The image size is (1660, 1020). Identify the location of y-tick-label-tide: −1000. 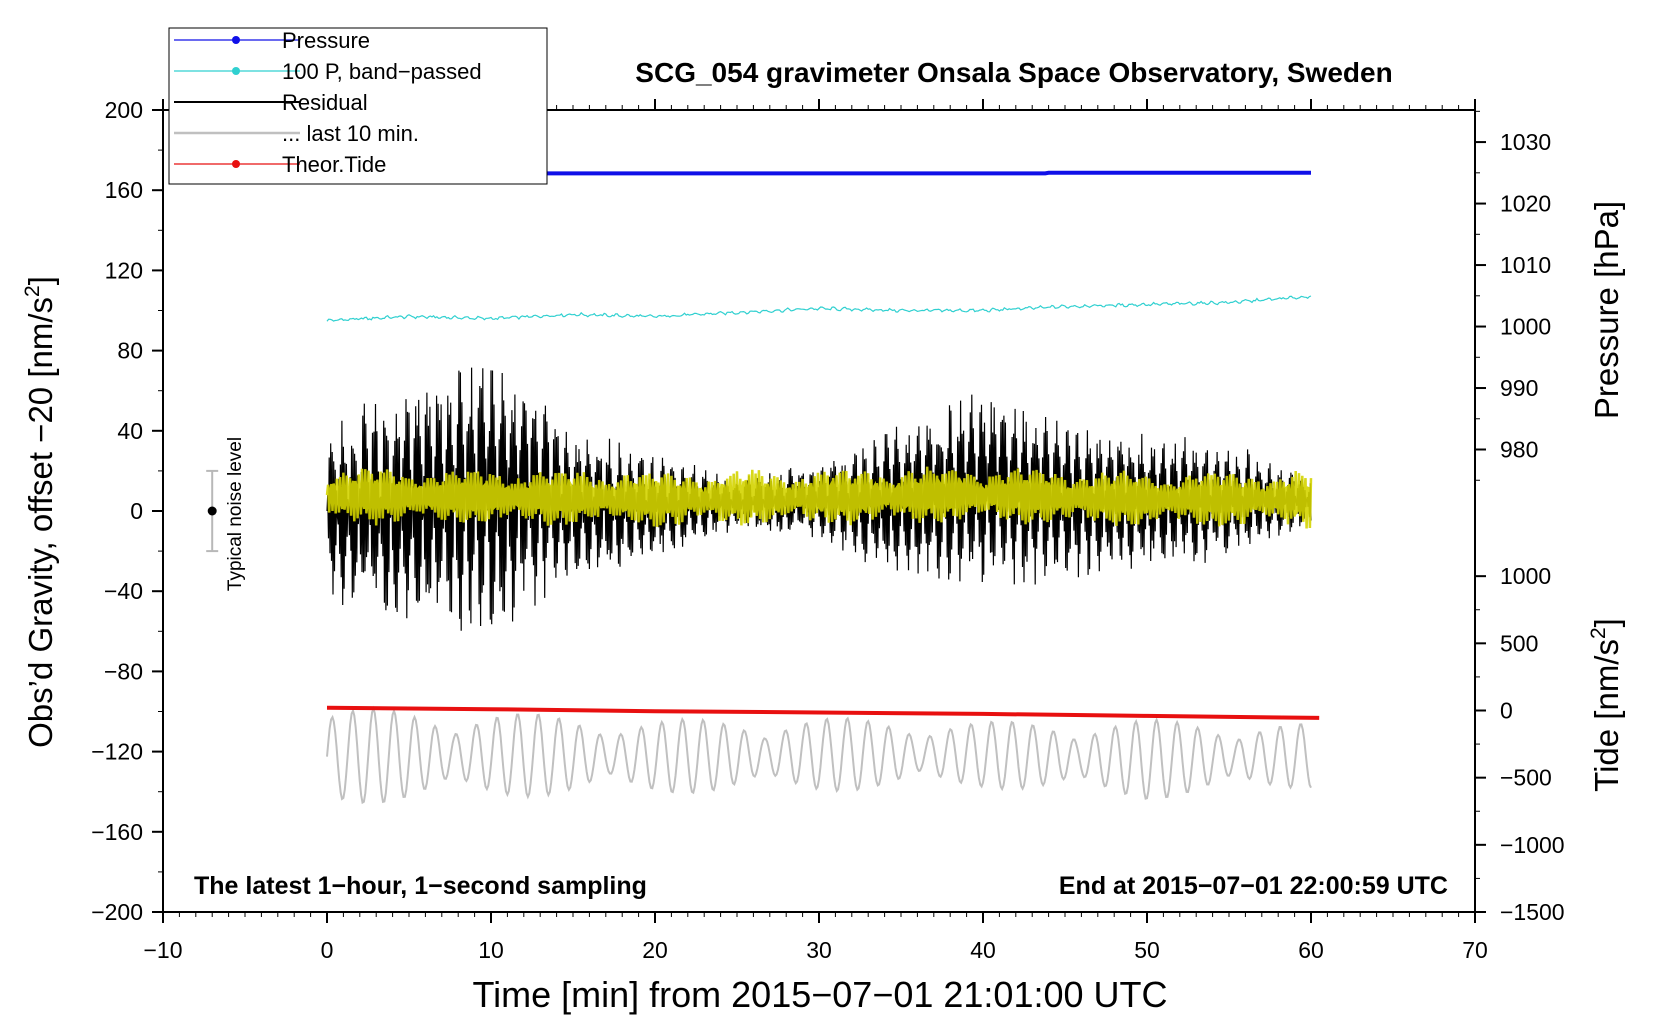
(1532, 845).